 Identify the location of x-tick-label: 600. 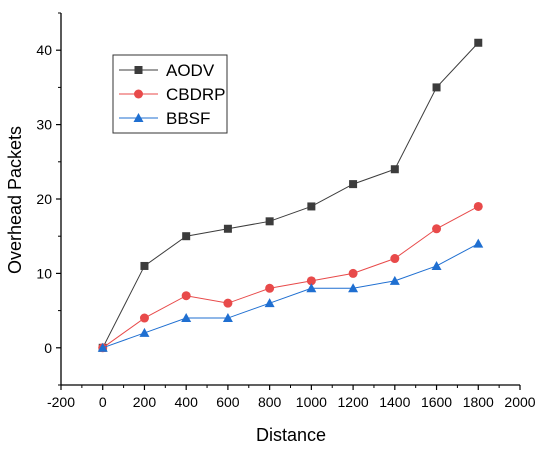
(228, 402).